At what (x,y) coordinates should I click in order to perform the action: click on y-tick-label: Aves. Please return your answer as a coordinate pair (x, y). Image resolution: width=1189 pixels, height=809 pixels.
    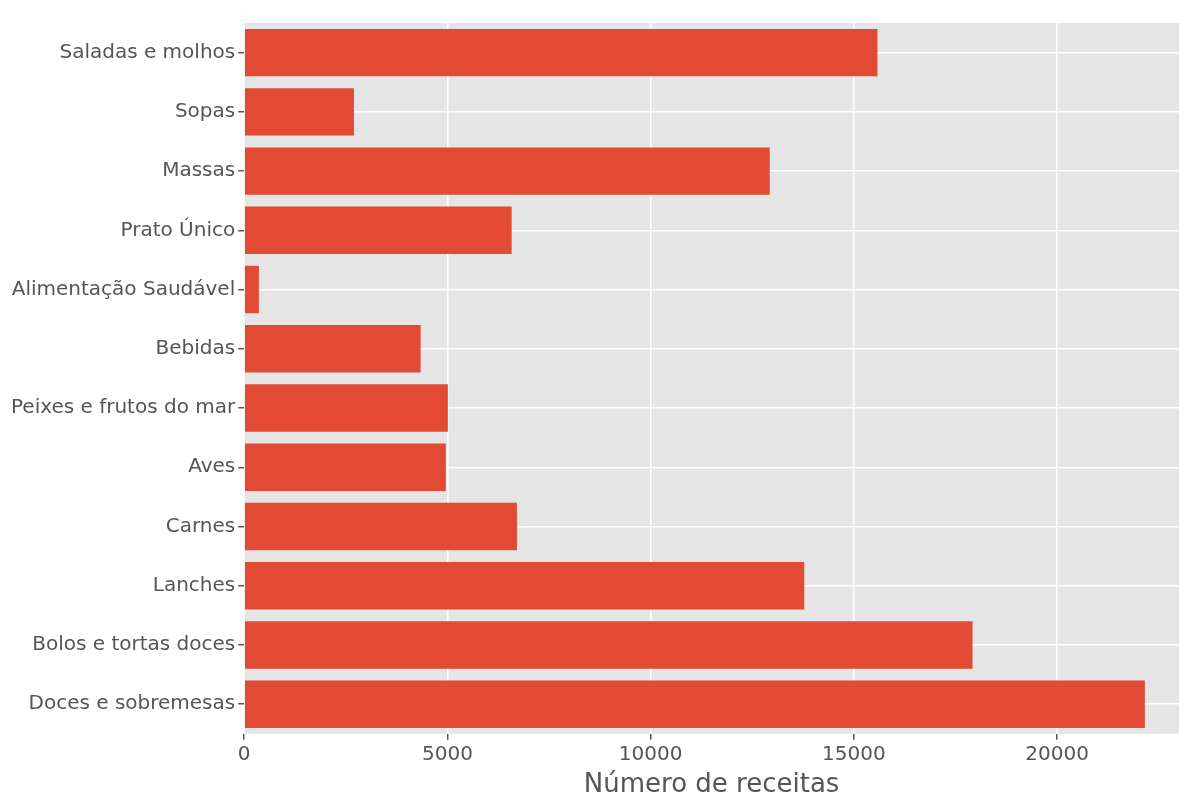
    Looking at the image, I should click on (212, 465).